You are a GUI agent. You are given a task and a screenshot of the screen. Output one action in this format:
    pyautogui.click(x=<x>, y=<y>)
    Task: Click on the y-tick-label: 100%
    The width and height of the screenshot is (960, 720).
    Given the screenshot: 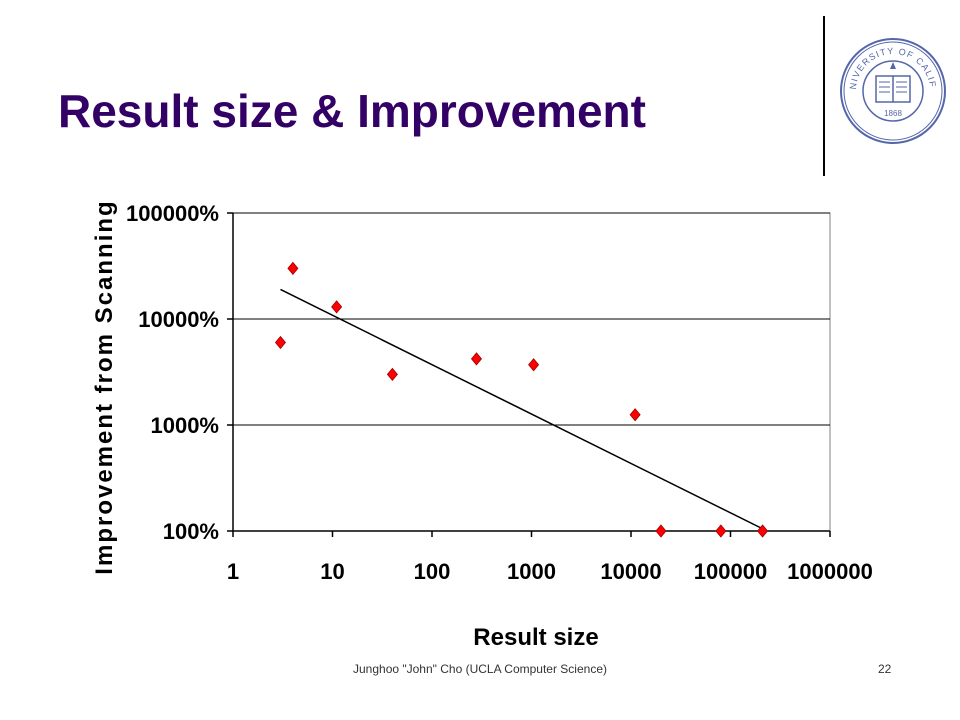 What is the action you would take?
    pyautogui.click(x=191, y=531)
    